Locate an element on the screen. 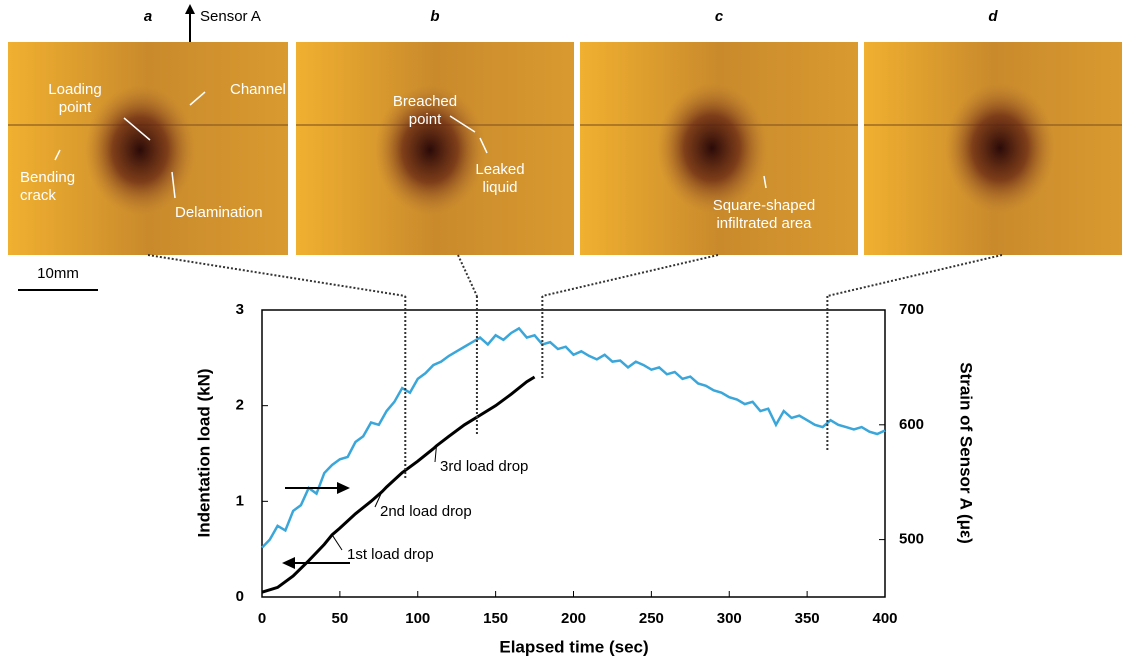 The width and height of the screenshot is (1130, 664). x-tick-label: 100 is located at coordinates (417, 618).